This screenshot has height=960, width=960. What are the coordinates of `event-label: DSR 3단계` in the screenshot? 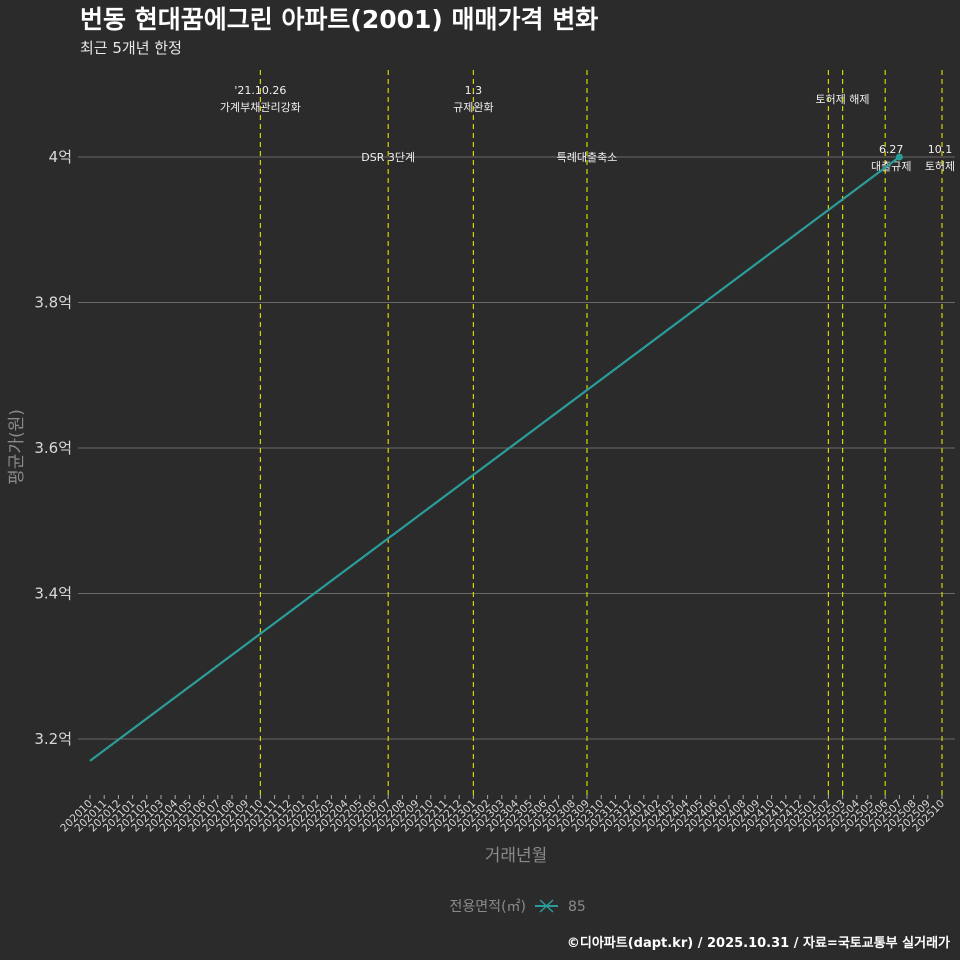 It's located at (388, 157).